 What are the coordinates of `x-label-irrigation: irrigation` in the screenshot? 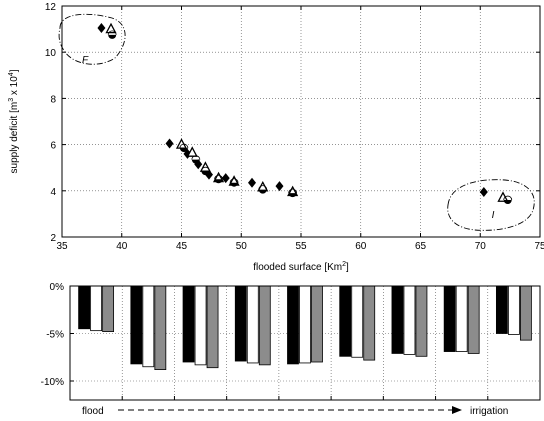 It's located at (489, 411).